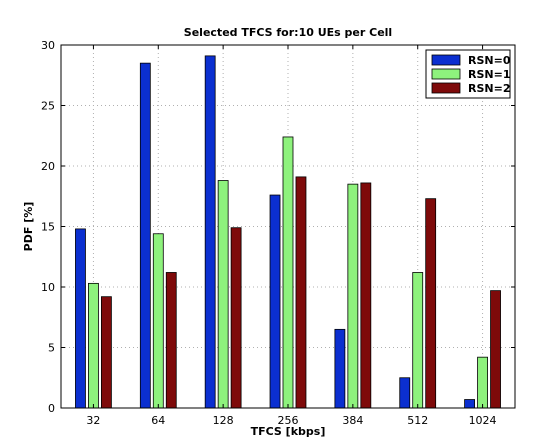 Image resolution: width=554 pixels, height=447 pixels. What do you see at coordinates (51, 348) in the screenshot?
I see `y-tick-label: 5` at bounding box center [51, 348].